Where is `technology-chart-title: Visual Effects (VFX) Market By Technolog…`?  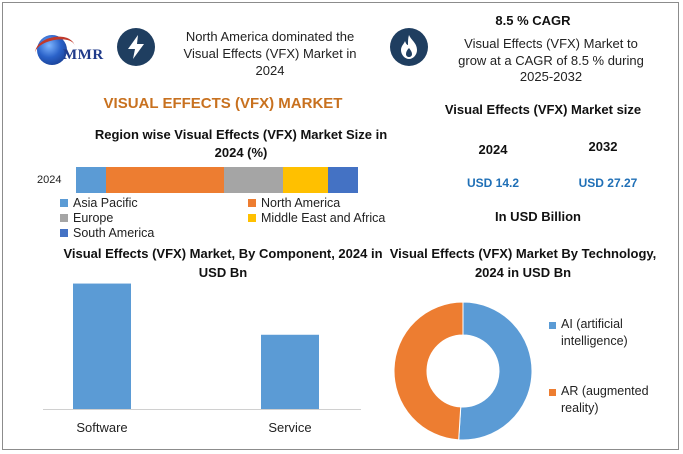 technology-chart-title: Visual Effects (VFX) Market By Technolog… is located at coordinates (523, 263).